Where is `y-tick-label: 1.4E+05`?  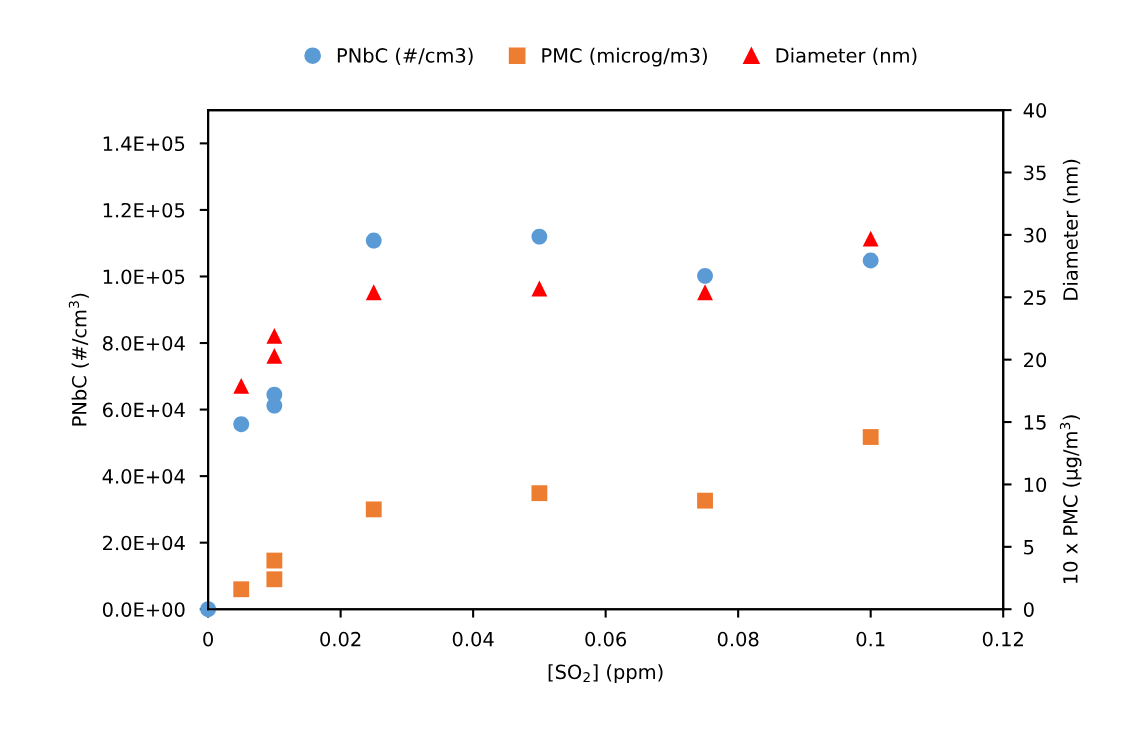 y-tick-label: 1.4E+05 is located at coordinates (144, 144).